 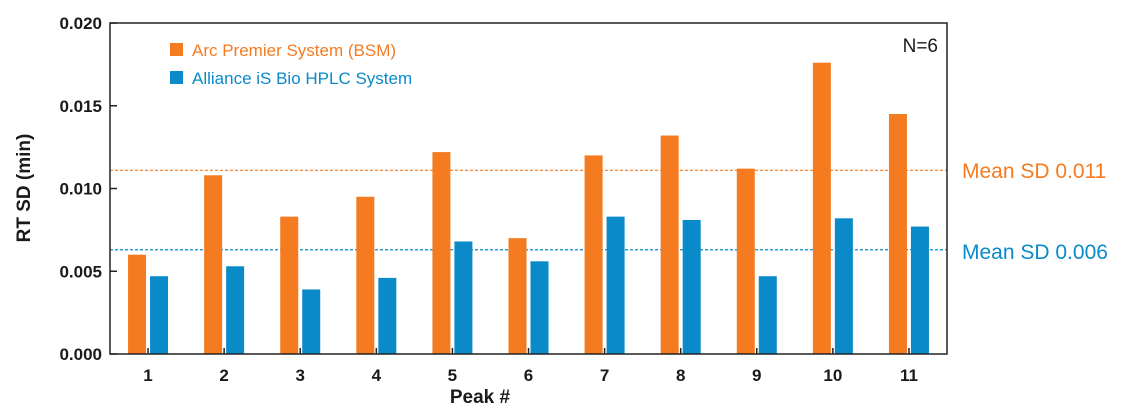 I want to click on x-tick-label: 3, so click(x=299, y=375).